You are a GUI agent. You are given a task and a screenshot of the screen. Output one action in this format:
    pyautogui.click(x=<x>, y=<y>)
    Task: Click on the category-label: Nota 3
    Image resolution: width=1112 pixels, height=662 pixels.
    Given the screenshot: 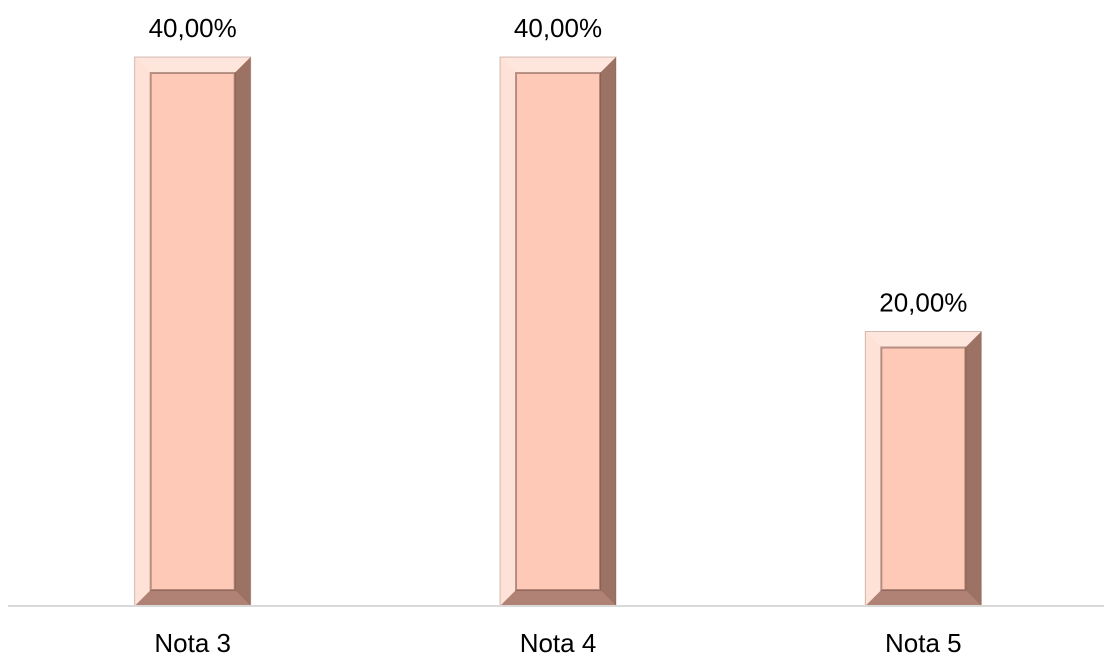 What is the action you would take?
    pyautogui.click(x=192, y=643)
    